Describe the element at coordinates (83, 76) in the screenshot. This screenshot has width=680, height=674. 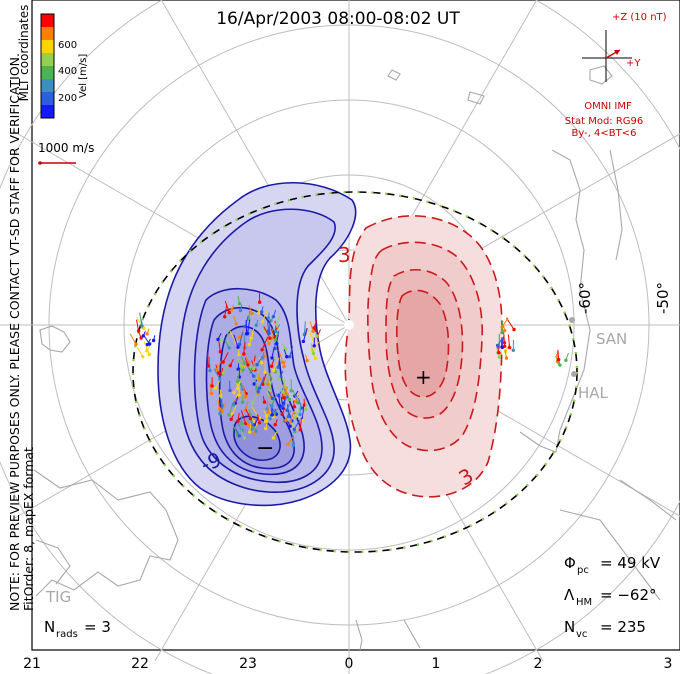
I see `colorbar-label: Vel [m/s]` at that location.